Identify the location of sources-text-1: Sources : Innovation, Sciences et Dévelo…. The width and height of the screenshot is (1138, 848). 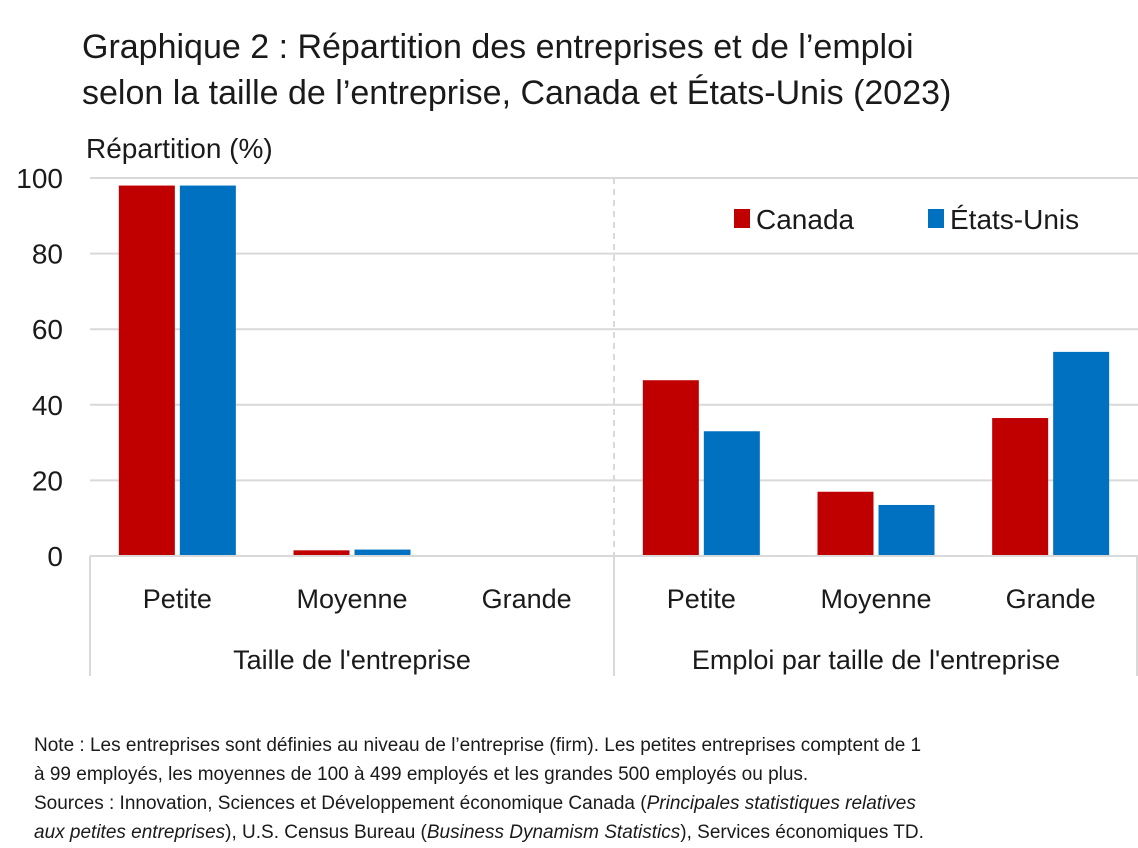
(340, 803).